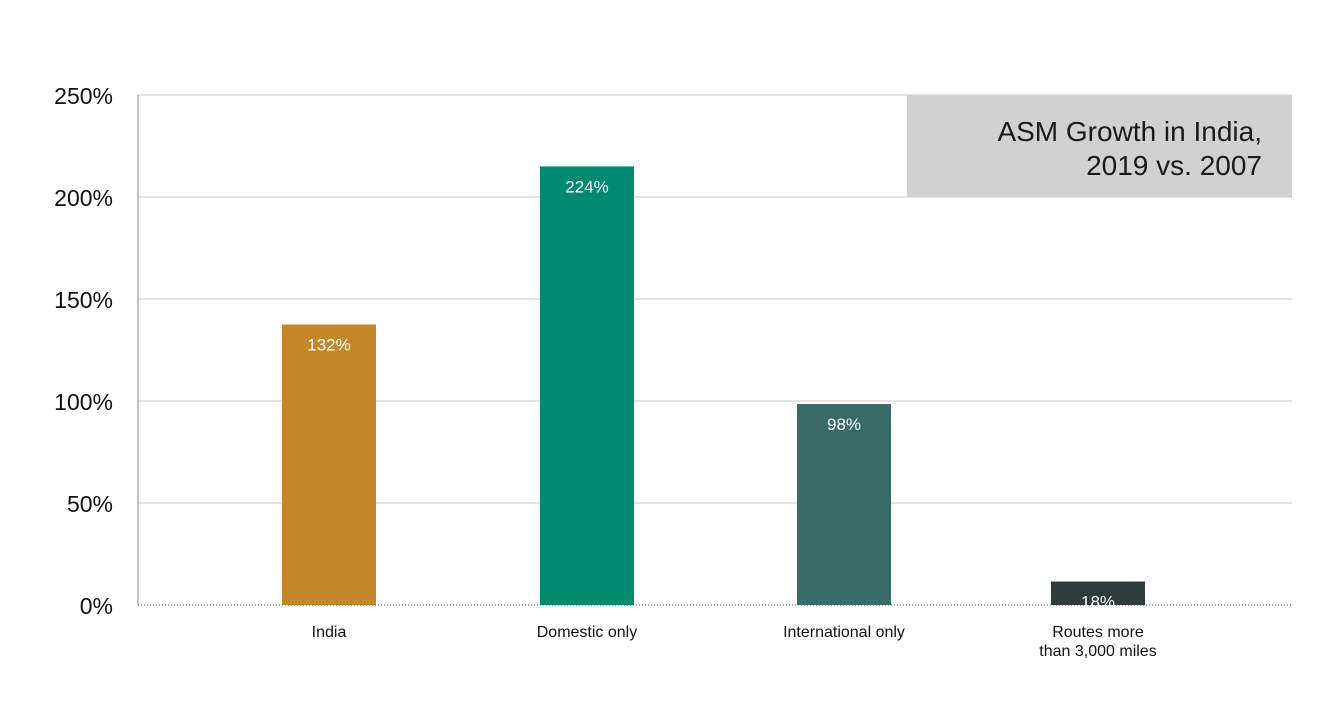 The height and width of the screenshot is (708, 1334). What do you see at coordinates (844, 424) in the screenshot?
I see `bar-value-label: 98%` at bounding box center [844, 424].